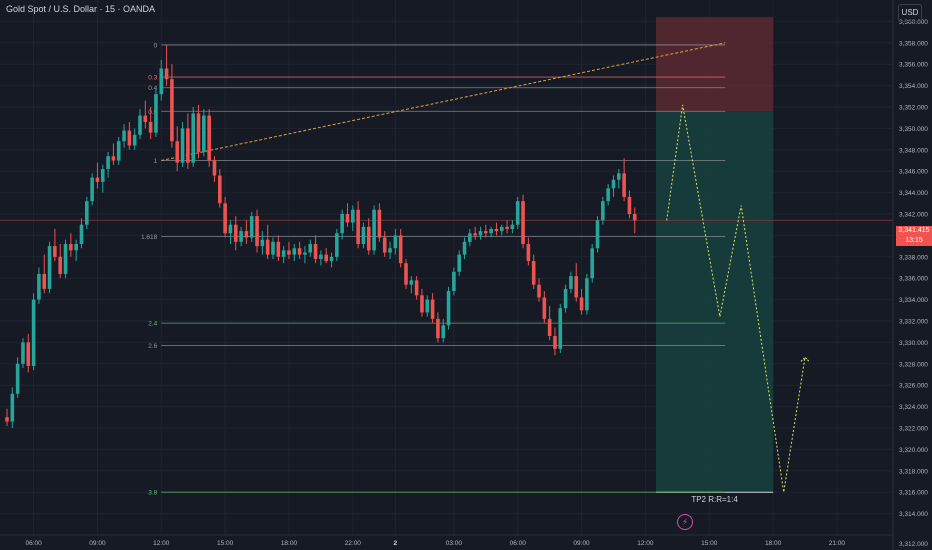  Describe the element at coordinates (913, 493) in the screenshot. I see `price-axis-tick-label: 3,316.000` at that location.